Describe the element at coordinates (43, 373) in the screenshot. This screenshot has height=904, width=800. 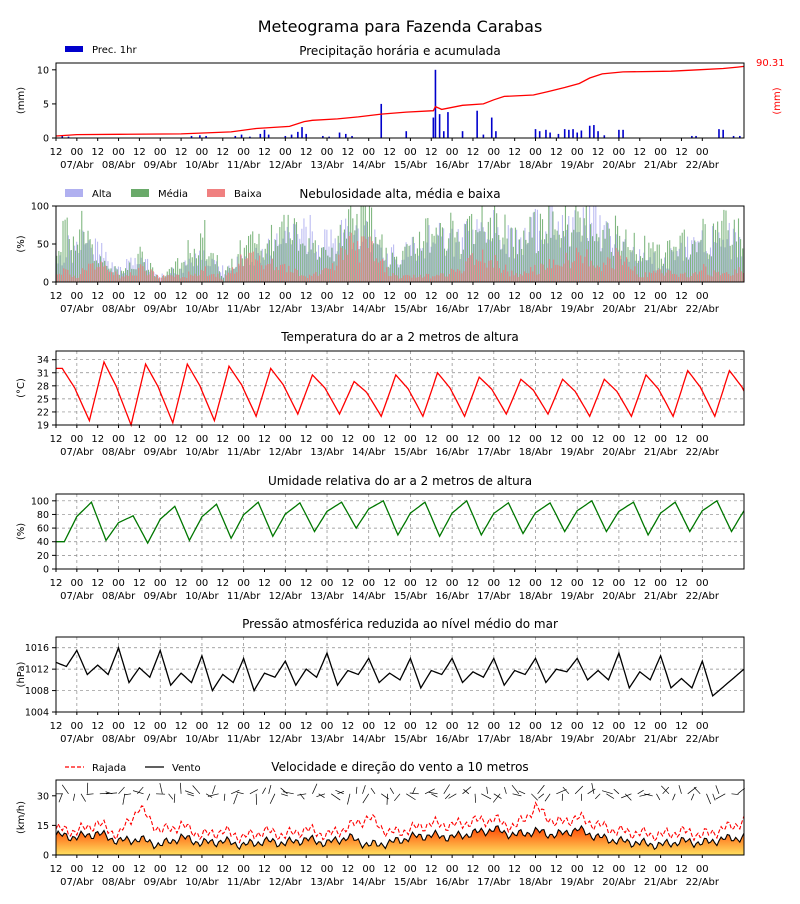
I see `y-tick-label: 31` at that location.